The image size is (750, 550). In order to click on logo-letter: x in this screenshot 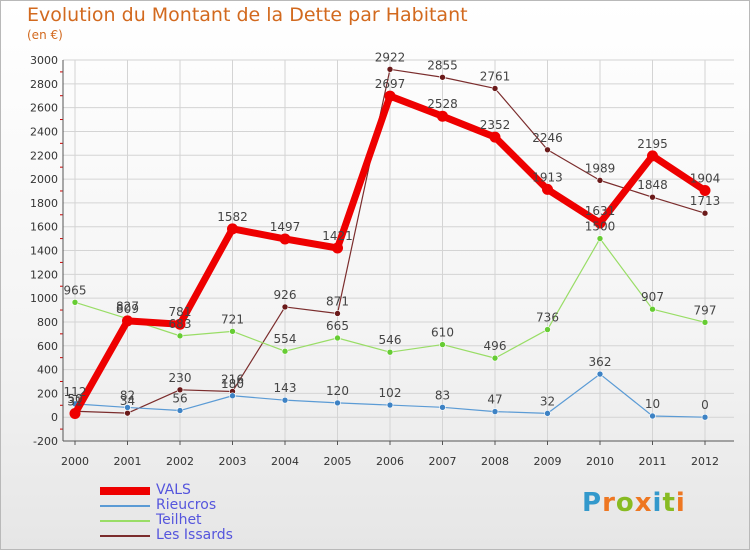, I will do `click(643, 503)`.